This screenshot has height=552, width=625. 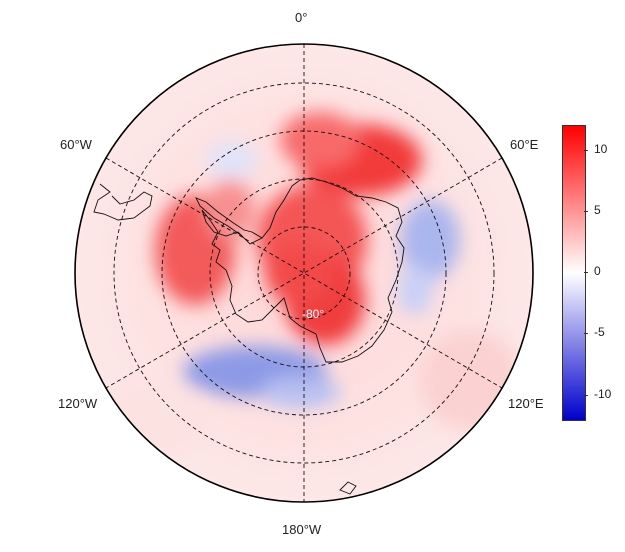 What do you see at coordinates (524, 144) in the screenshot?
I see `longitude-label-60e: 60°E` at bounding box center [524, 144].